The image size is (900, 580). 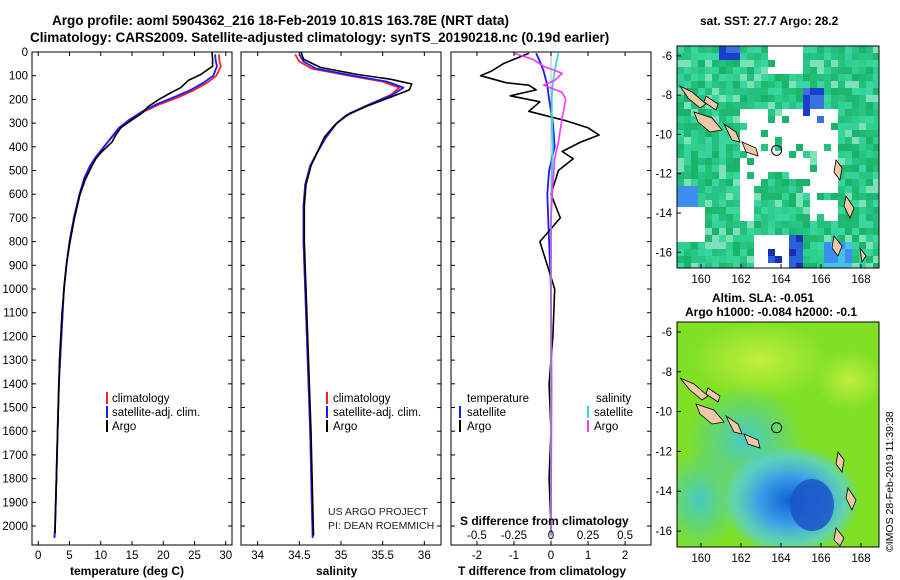 What do you see at coordinates (124, 427) in the screenshot?
I see `legend-label-argo: Argo` at bounding box center [124, 427].